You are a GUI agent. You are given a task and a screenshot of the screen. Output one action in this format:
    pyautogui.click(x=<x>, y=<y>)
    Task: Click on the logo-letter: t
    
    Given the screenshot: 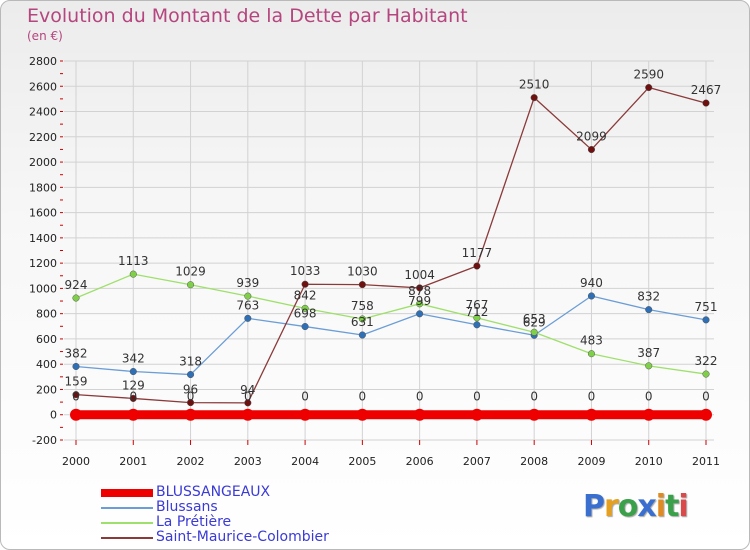 What is the action you would take?
    pyautogui.click(x=672, y=506)
    